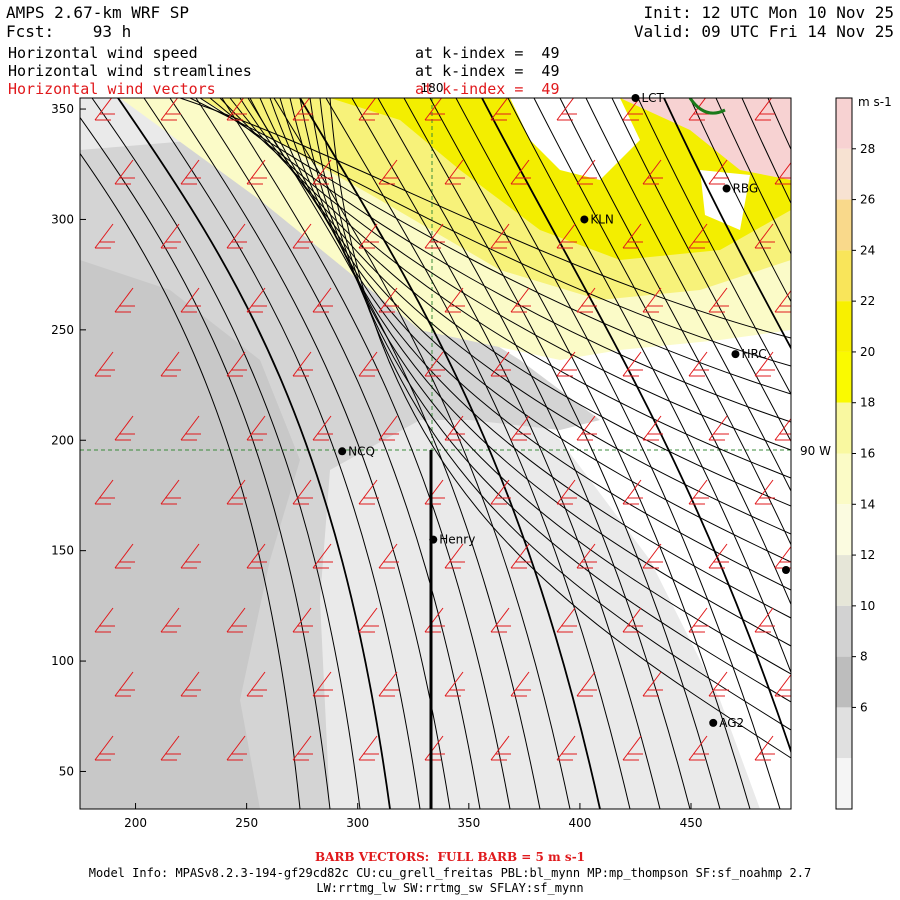 The height and width of the screenshot is (900, 900). Describe the element at coordinates (98, 12) in the screenshot. I see `model-title: AMPS 2.67-km WRF SP` at that location.